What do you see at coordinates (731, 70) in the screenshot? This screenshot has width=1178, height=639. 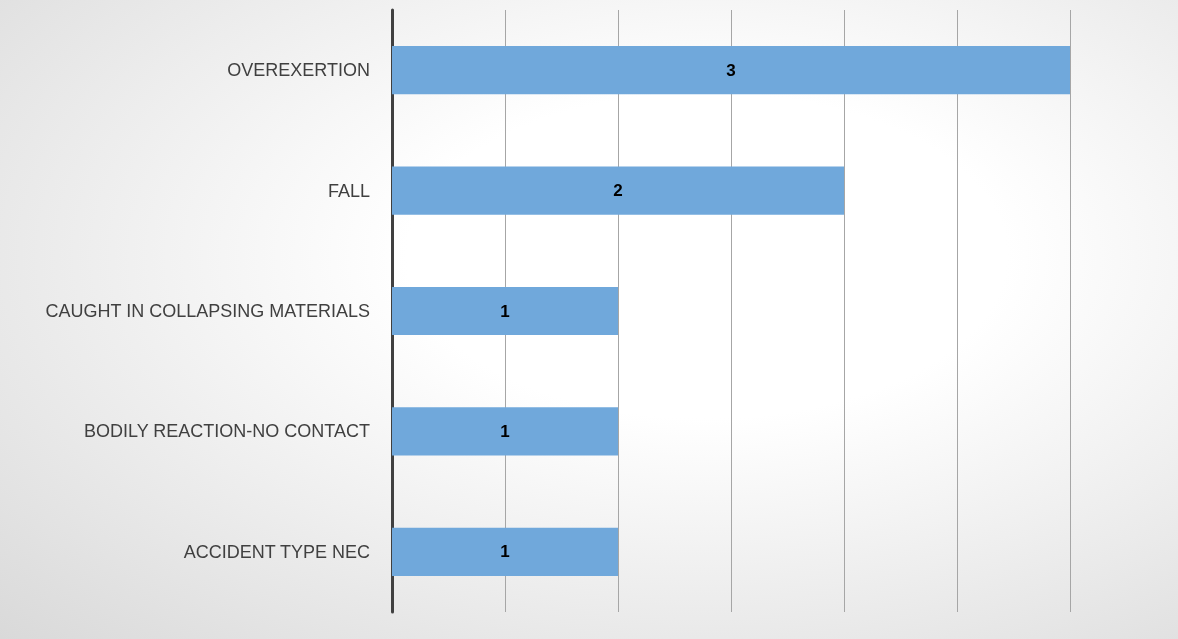 I see `data-label: 3` at bounding box center [731, 70].